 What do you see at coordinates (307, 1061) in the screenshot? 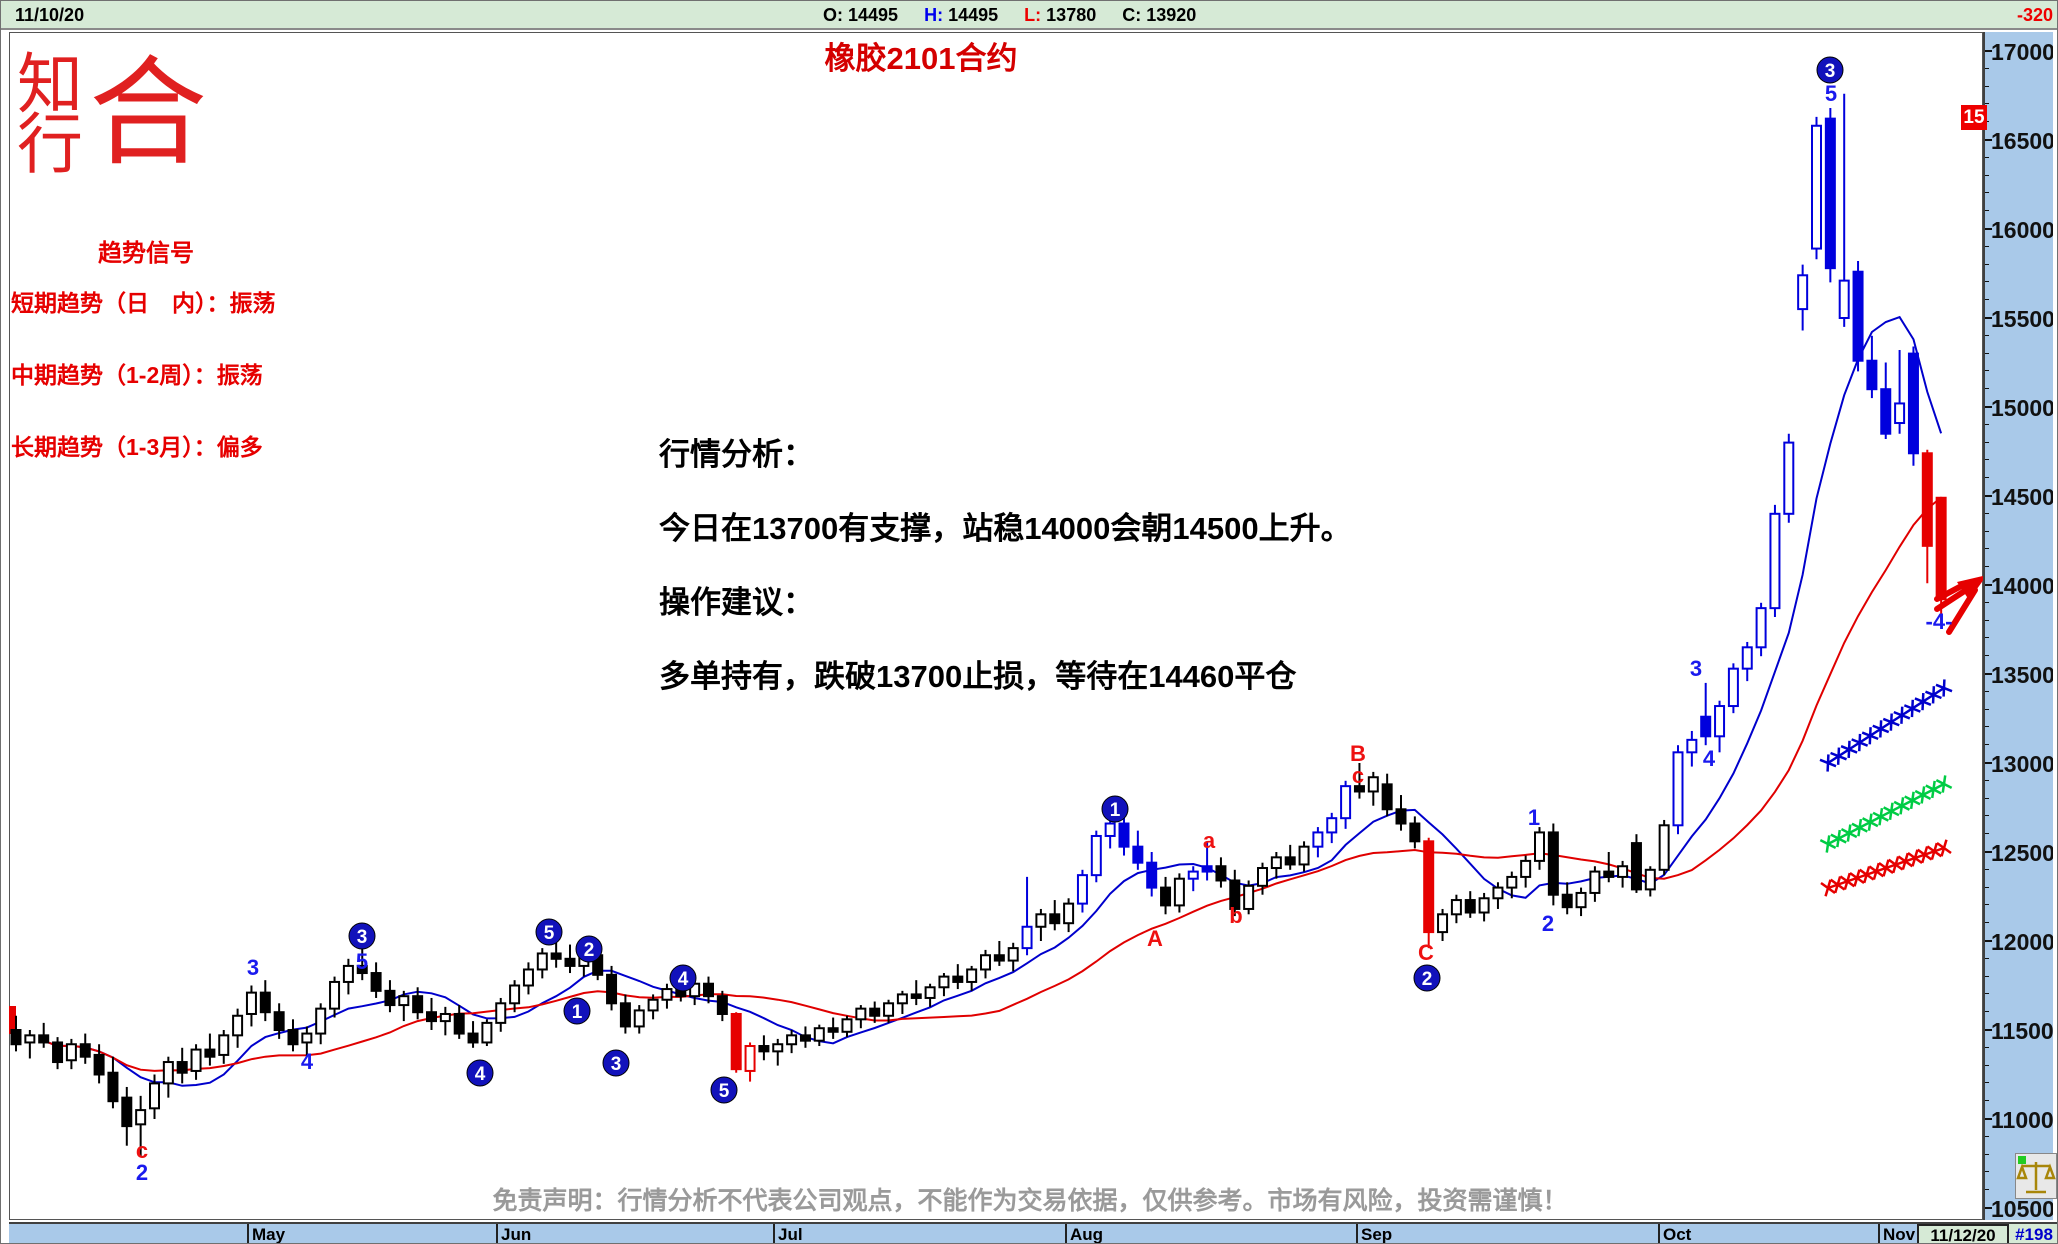
I see `wave-label: 4` at bounding box center [307, 1061].